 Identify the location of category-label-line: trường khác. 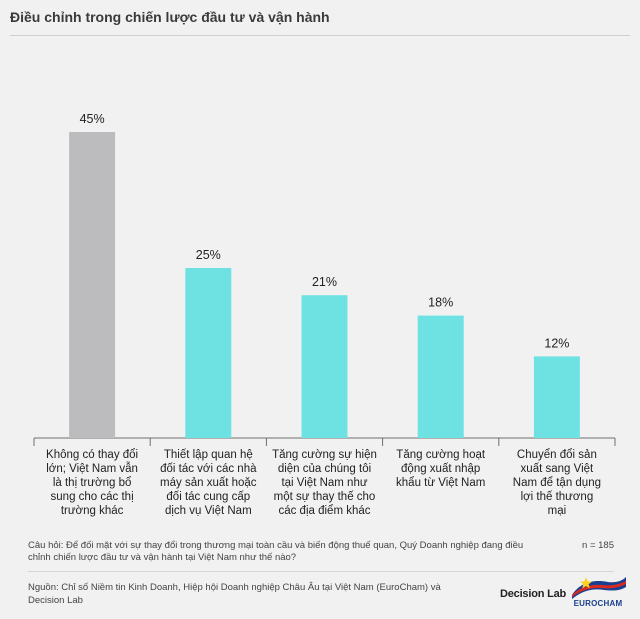
(92, 511).